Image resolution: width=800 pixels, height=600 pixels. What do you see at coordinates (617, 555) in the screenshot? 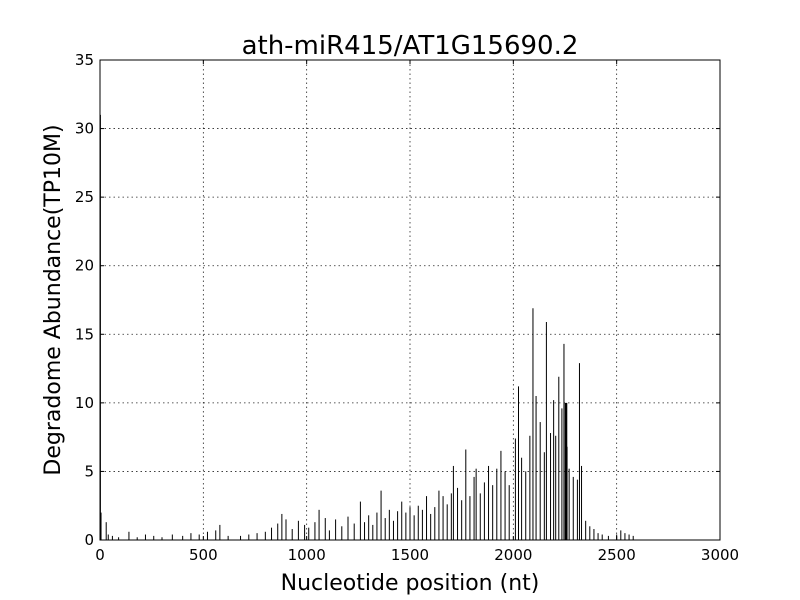
I see `x-tick-label: 2500` at bounding box center [617, 555].